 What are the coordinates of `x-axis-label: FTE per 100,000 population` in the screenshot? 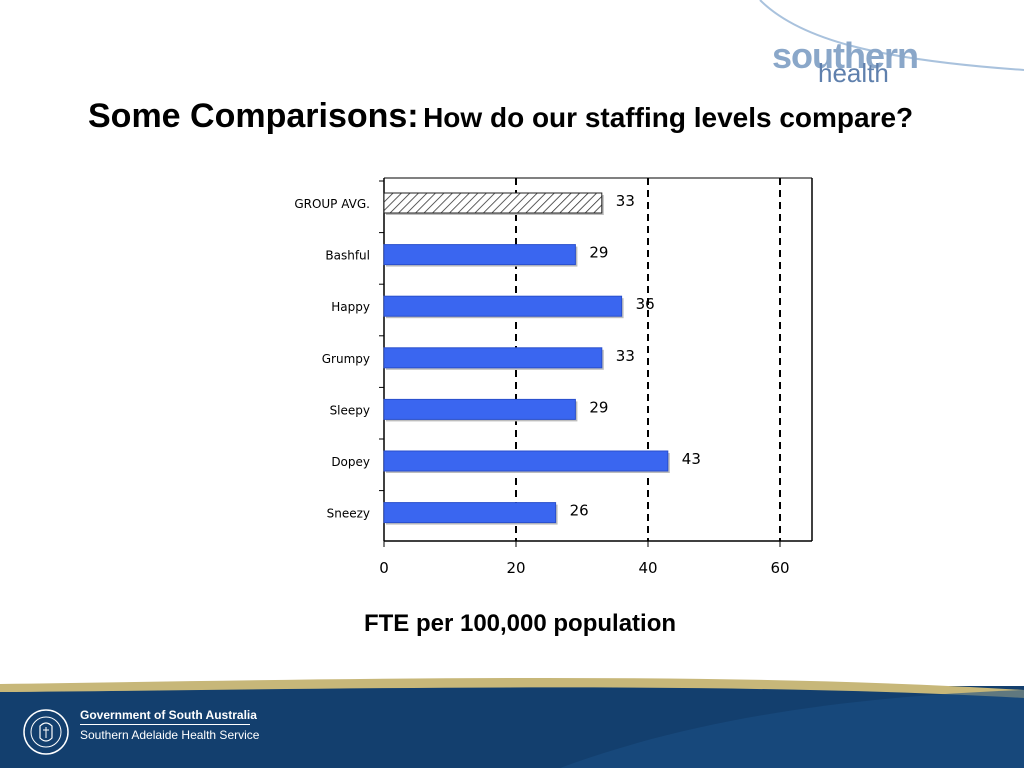 It's located at (520, 623).